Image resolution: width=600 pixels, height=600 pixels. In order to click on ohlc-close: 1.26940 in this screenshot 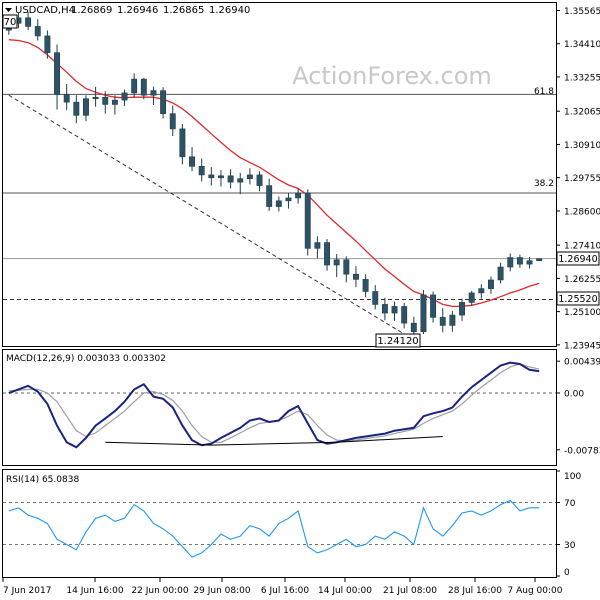, I will do `click(229, 10)`.